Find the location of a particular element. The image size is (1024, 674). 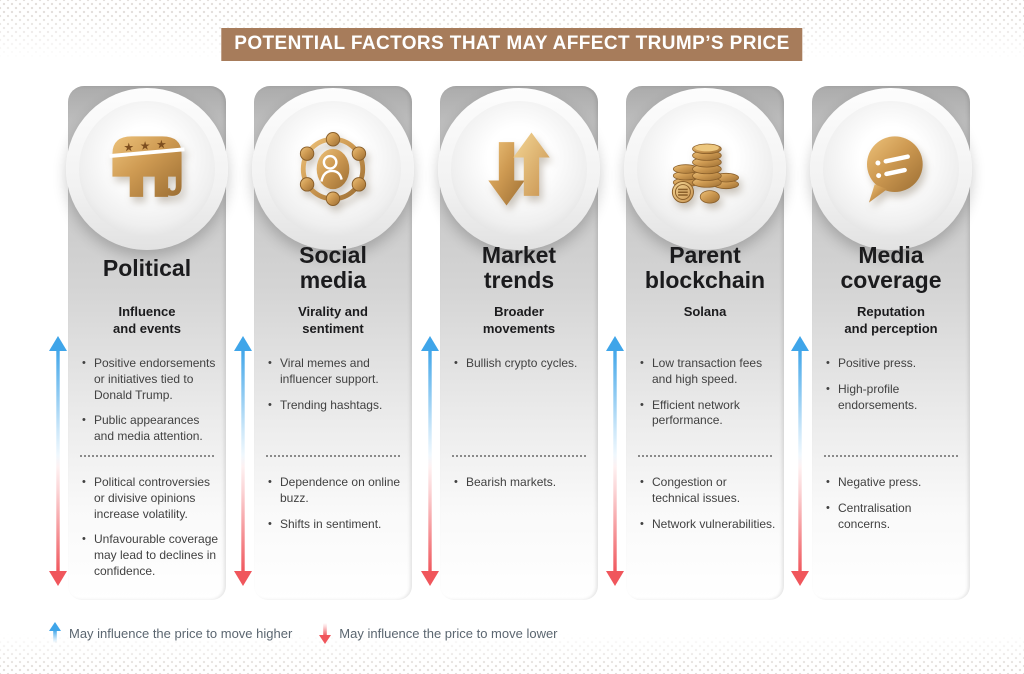

column-title: Social media is located at coordinates (333, 267).